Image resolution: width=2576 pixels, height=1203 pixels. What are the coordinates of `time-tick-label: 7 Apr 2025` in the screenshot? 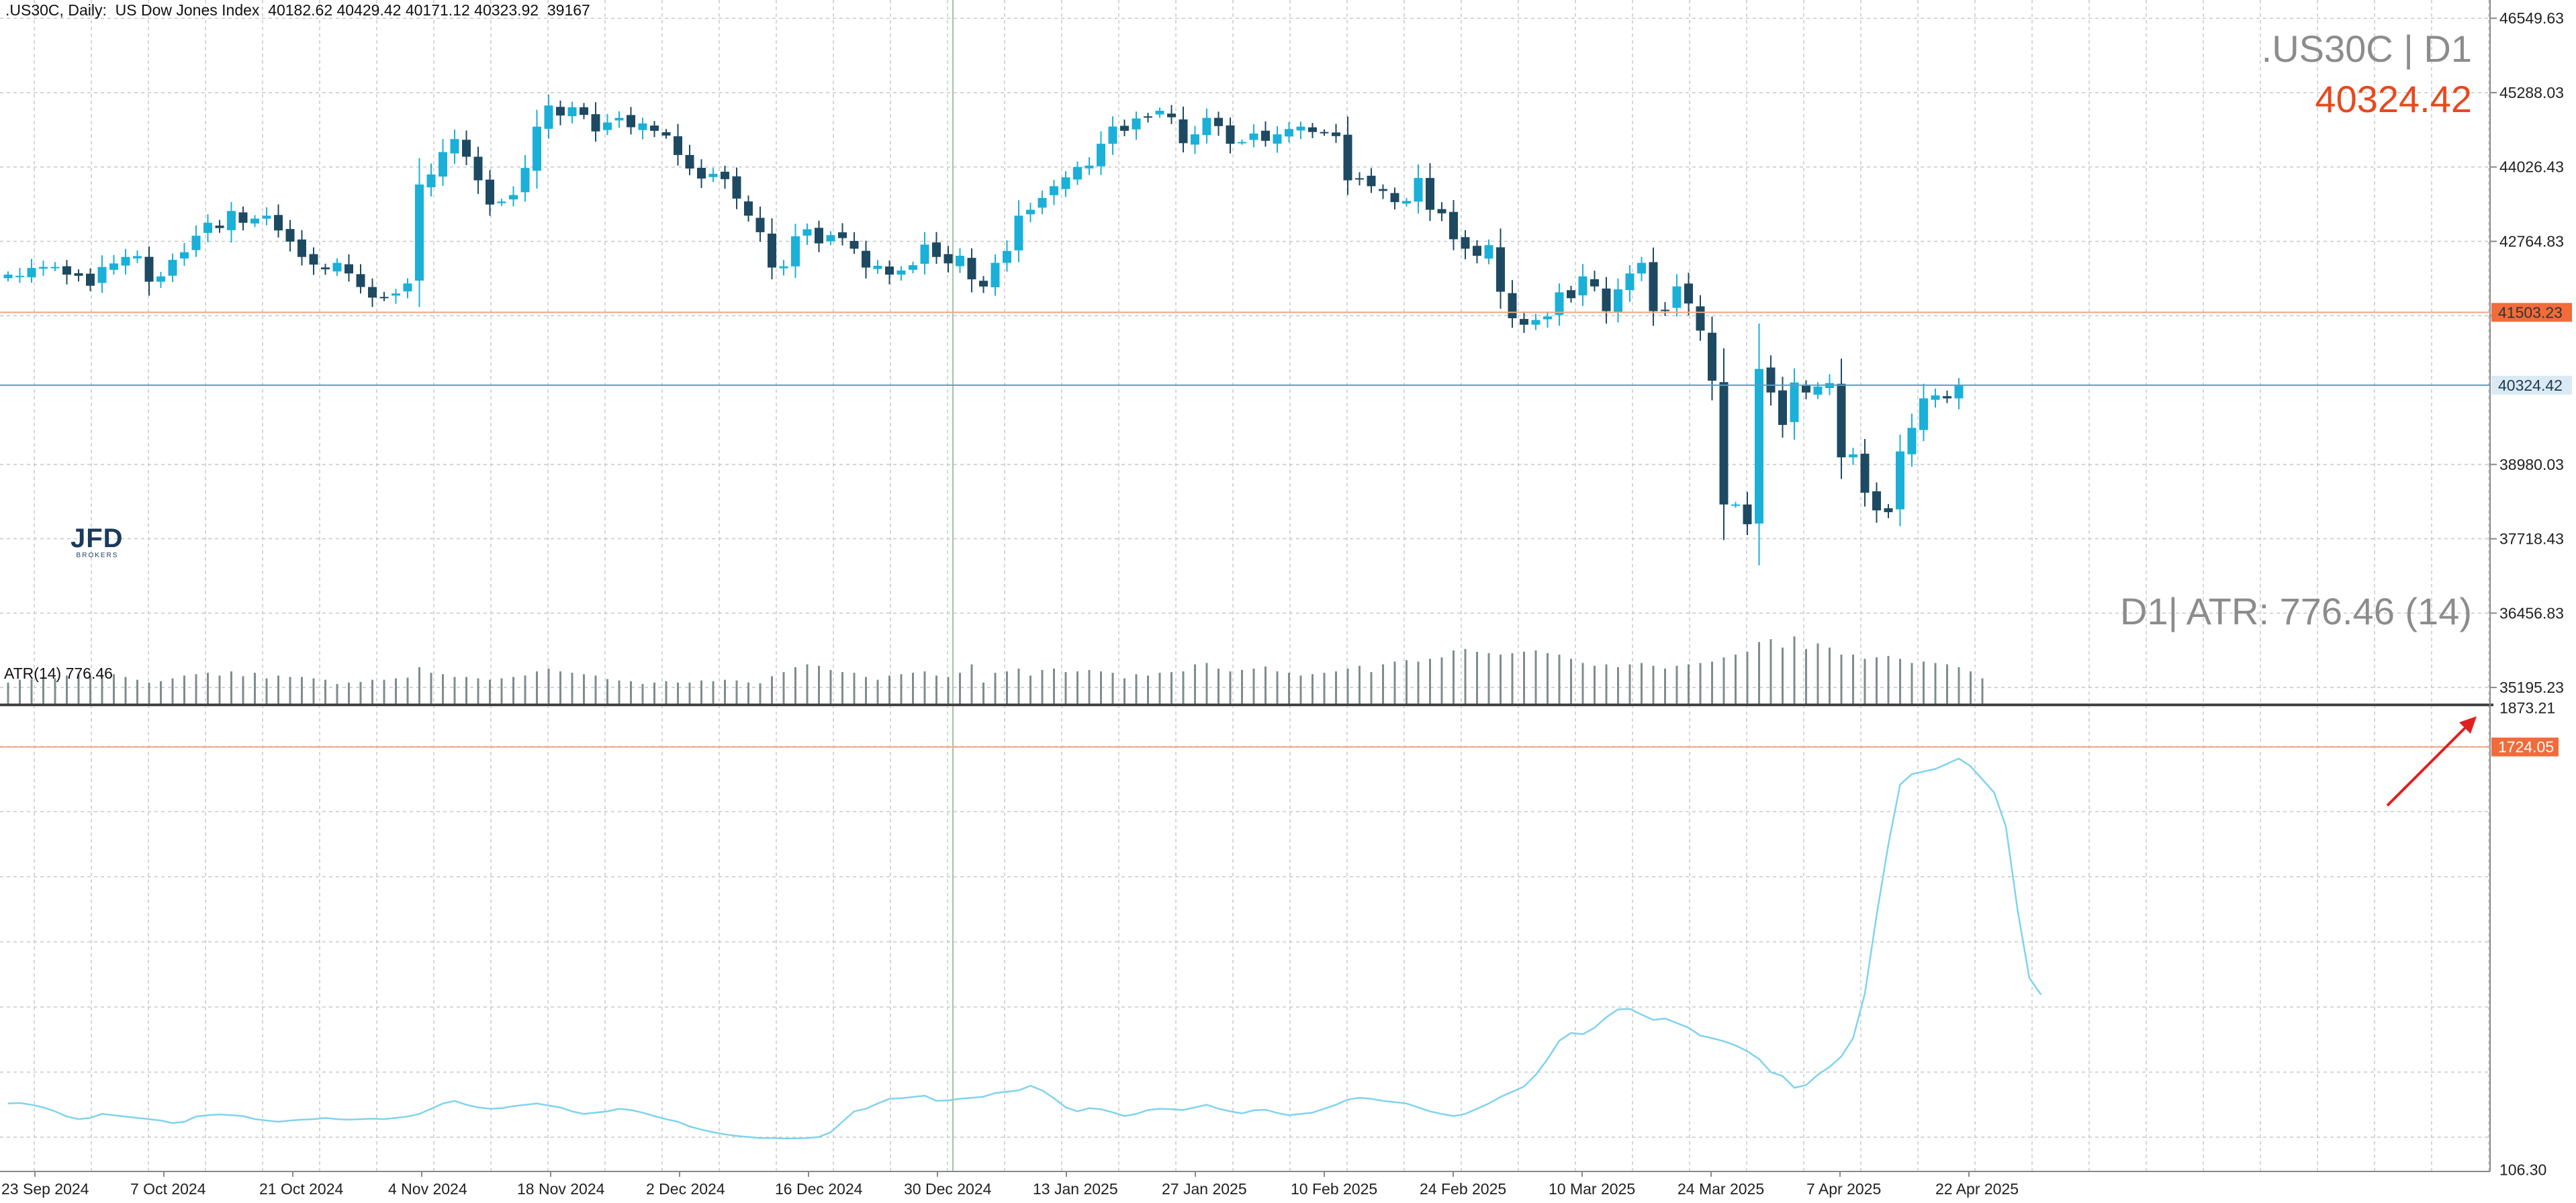 It's located at (1843, 1189).